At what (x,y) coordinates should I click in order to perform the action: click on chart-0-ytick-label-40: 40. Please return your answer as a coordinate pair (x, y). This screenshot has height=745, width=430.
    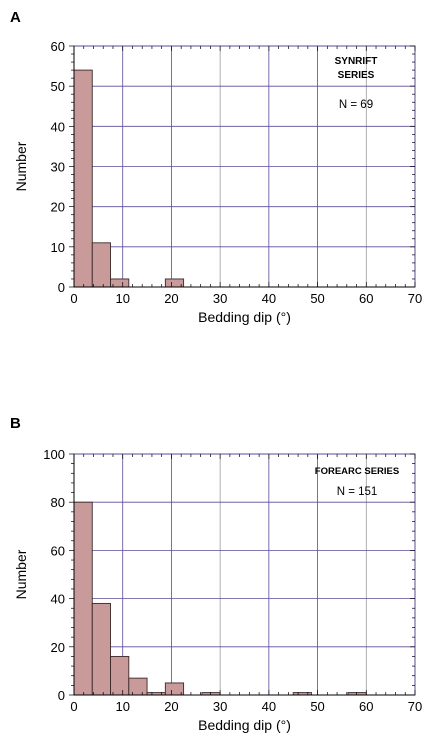
    Looking at the image, I should click on (58, 126).